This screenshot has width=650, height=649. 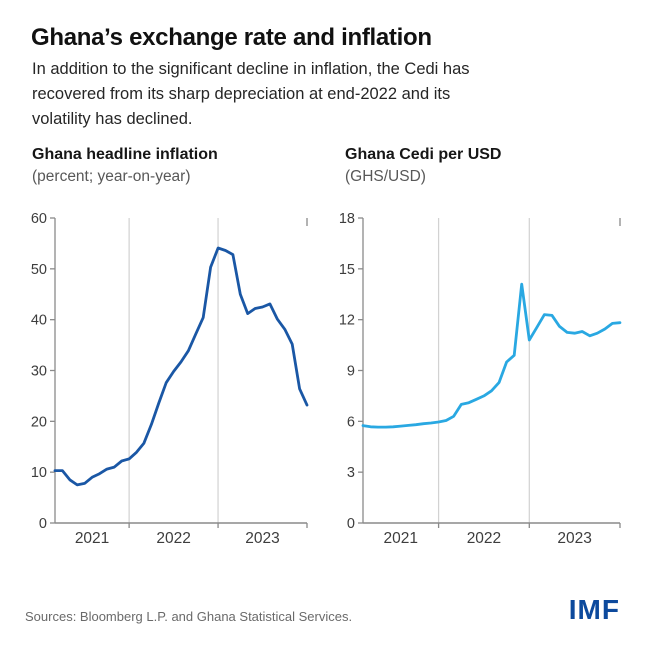 I want to click on y-tick-label: 9, so click(x=351, y=372).